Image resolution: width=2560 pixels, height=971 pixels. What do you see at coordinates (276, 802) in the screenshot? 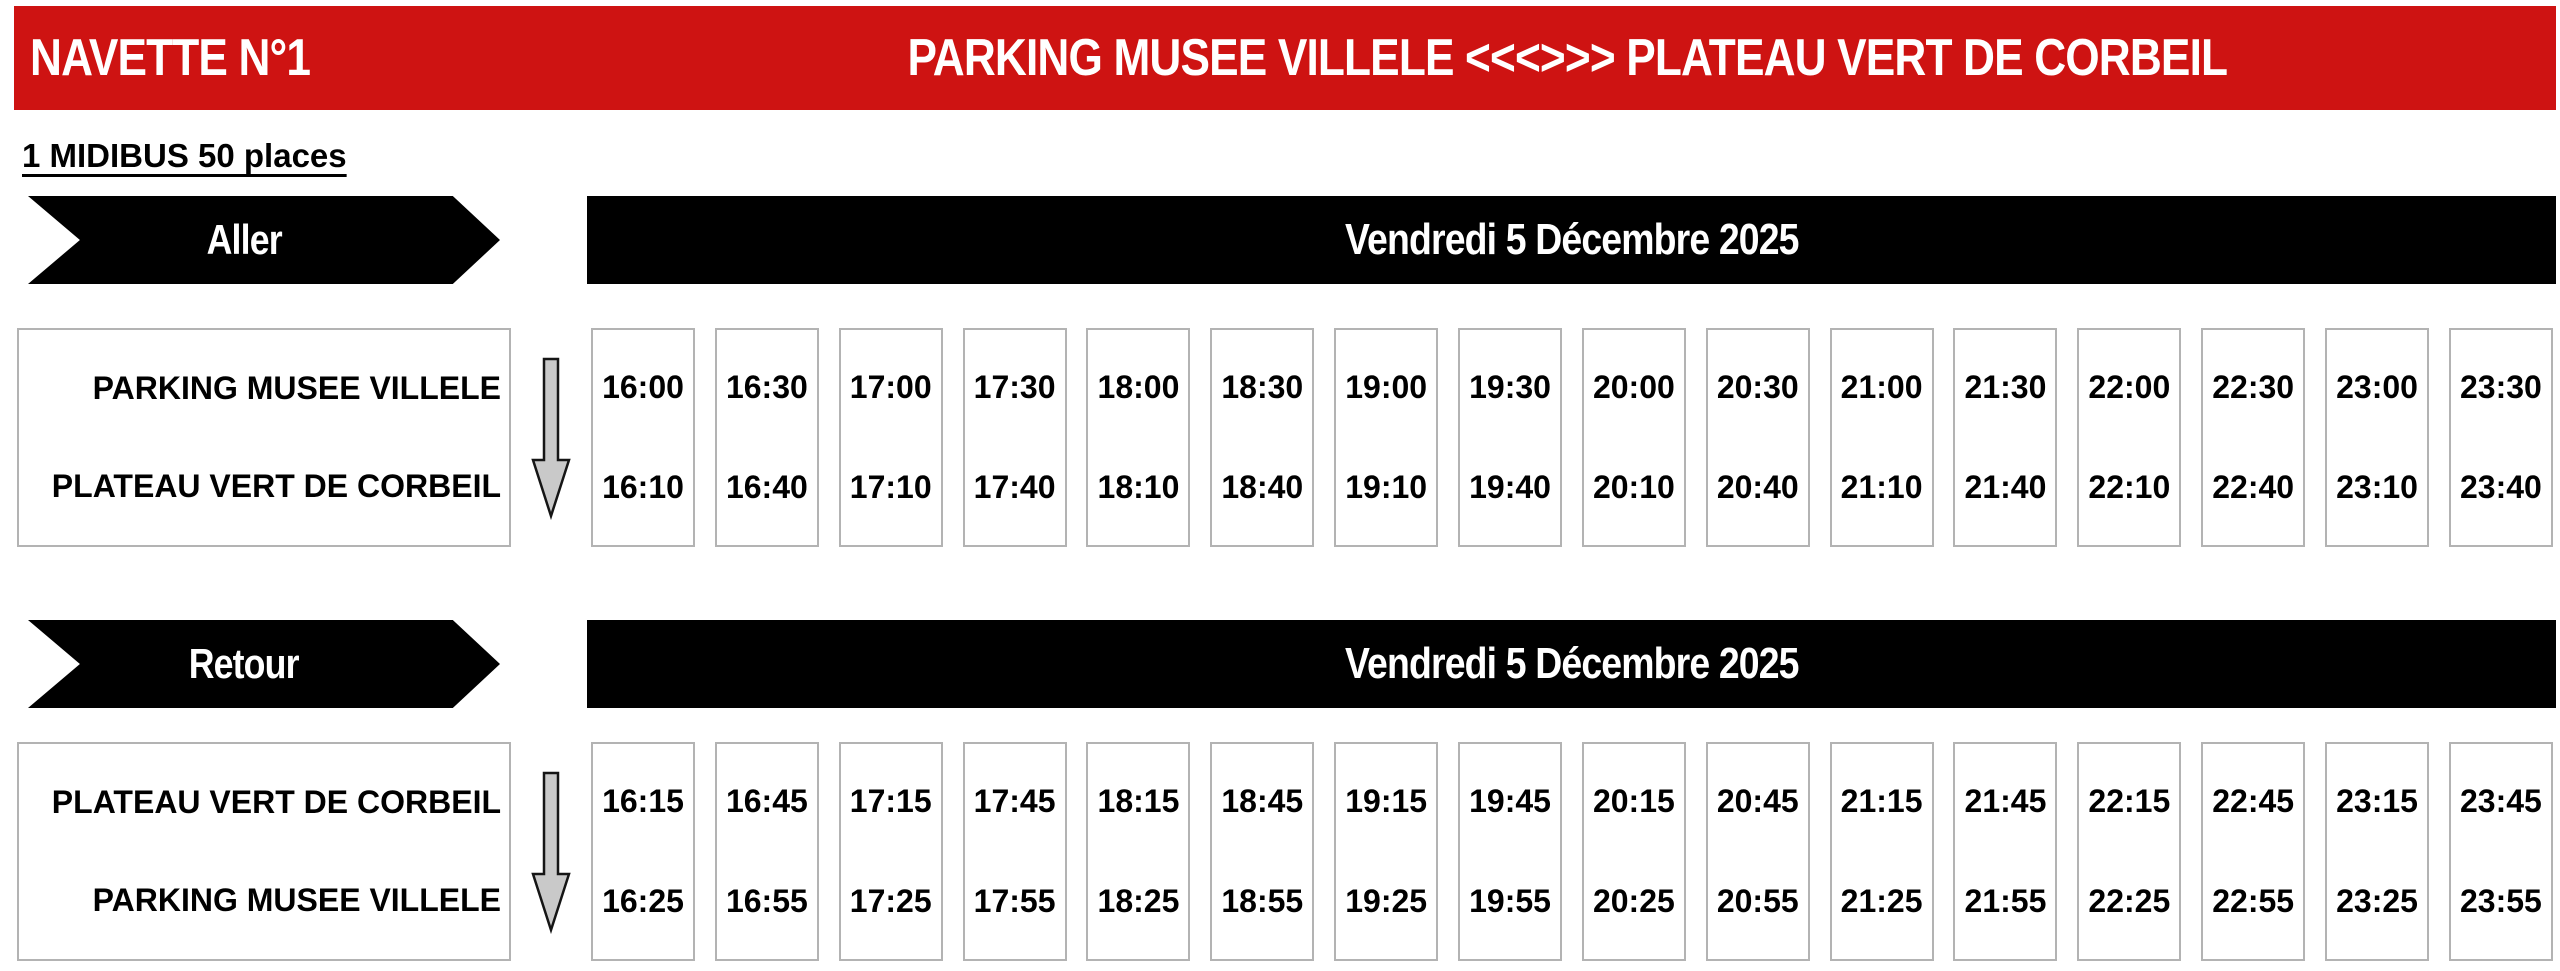
I see `station-label-origin: PLATEAU VERT DE CORBEIL` at bounding box center [276, 802].